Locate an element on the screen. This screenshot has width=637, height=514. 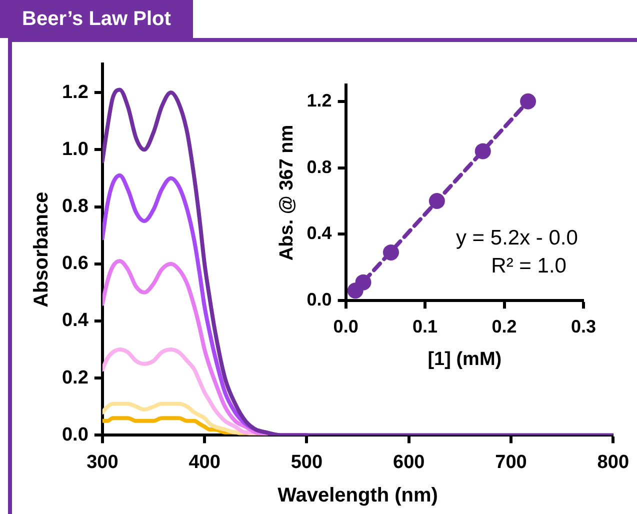
y-tick-label: 0.2 is located at coordinates (75, 377).